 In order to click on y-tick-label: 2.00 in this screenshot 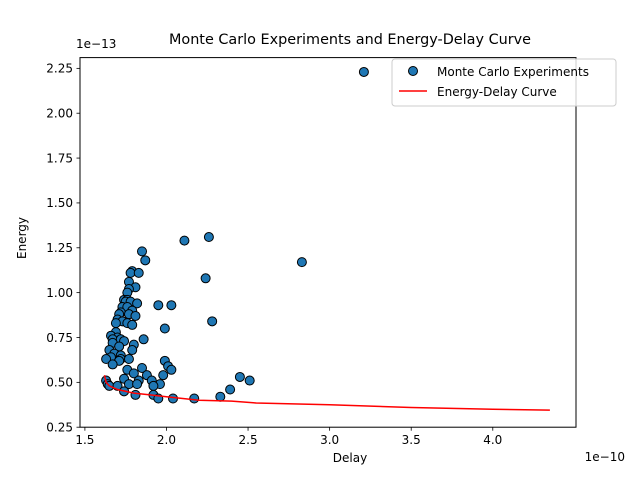, I will do `click(59, 114)`.